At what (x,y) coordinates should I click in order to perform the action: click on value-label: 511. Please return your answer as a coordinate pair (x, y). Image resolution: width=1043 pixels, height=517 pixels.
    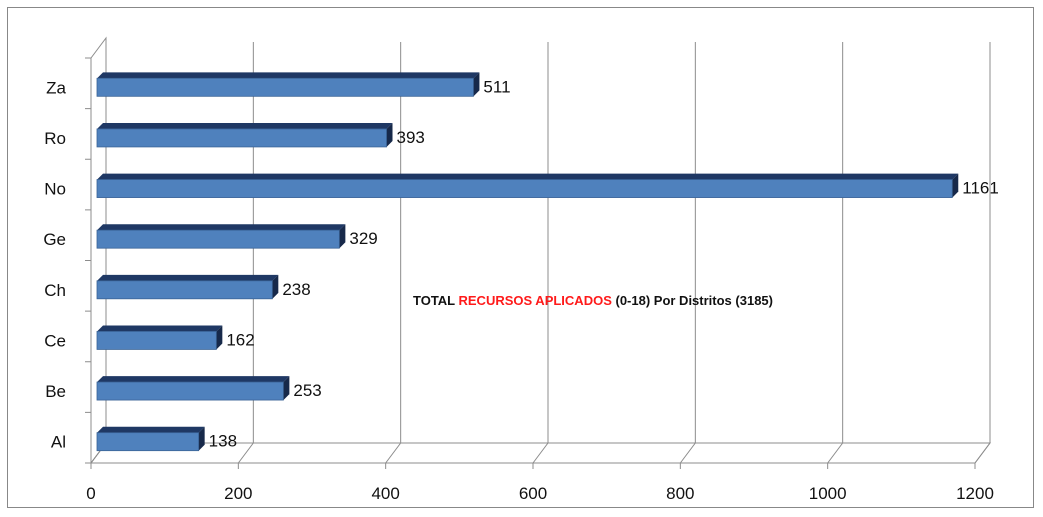
    Looking at the image, I should click on (496, 86).